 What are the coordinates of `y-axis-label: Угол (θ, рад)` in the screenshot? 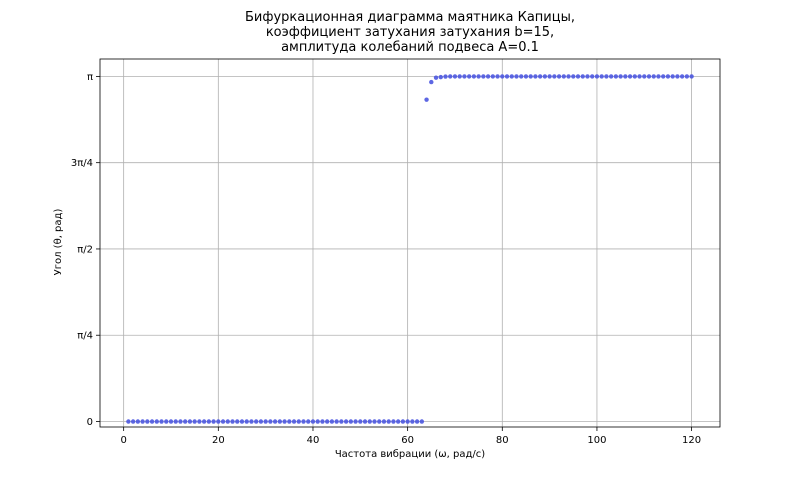 It's located at (58, 242).